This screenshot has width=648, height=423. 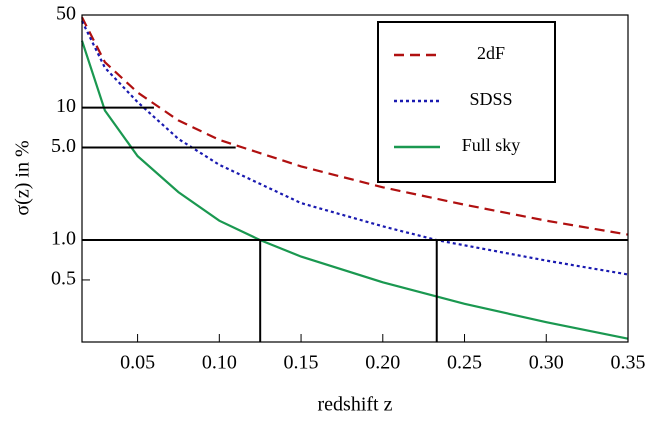 What do you see at coordinates (63, 239) in the screenshot?
I see `y-tick-label: 1.0` at bounding box center [63, 239].